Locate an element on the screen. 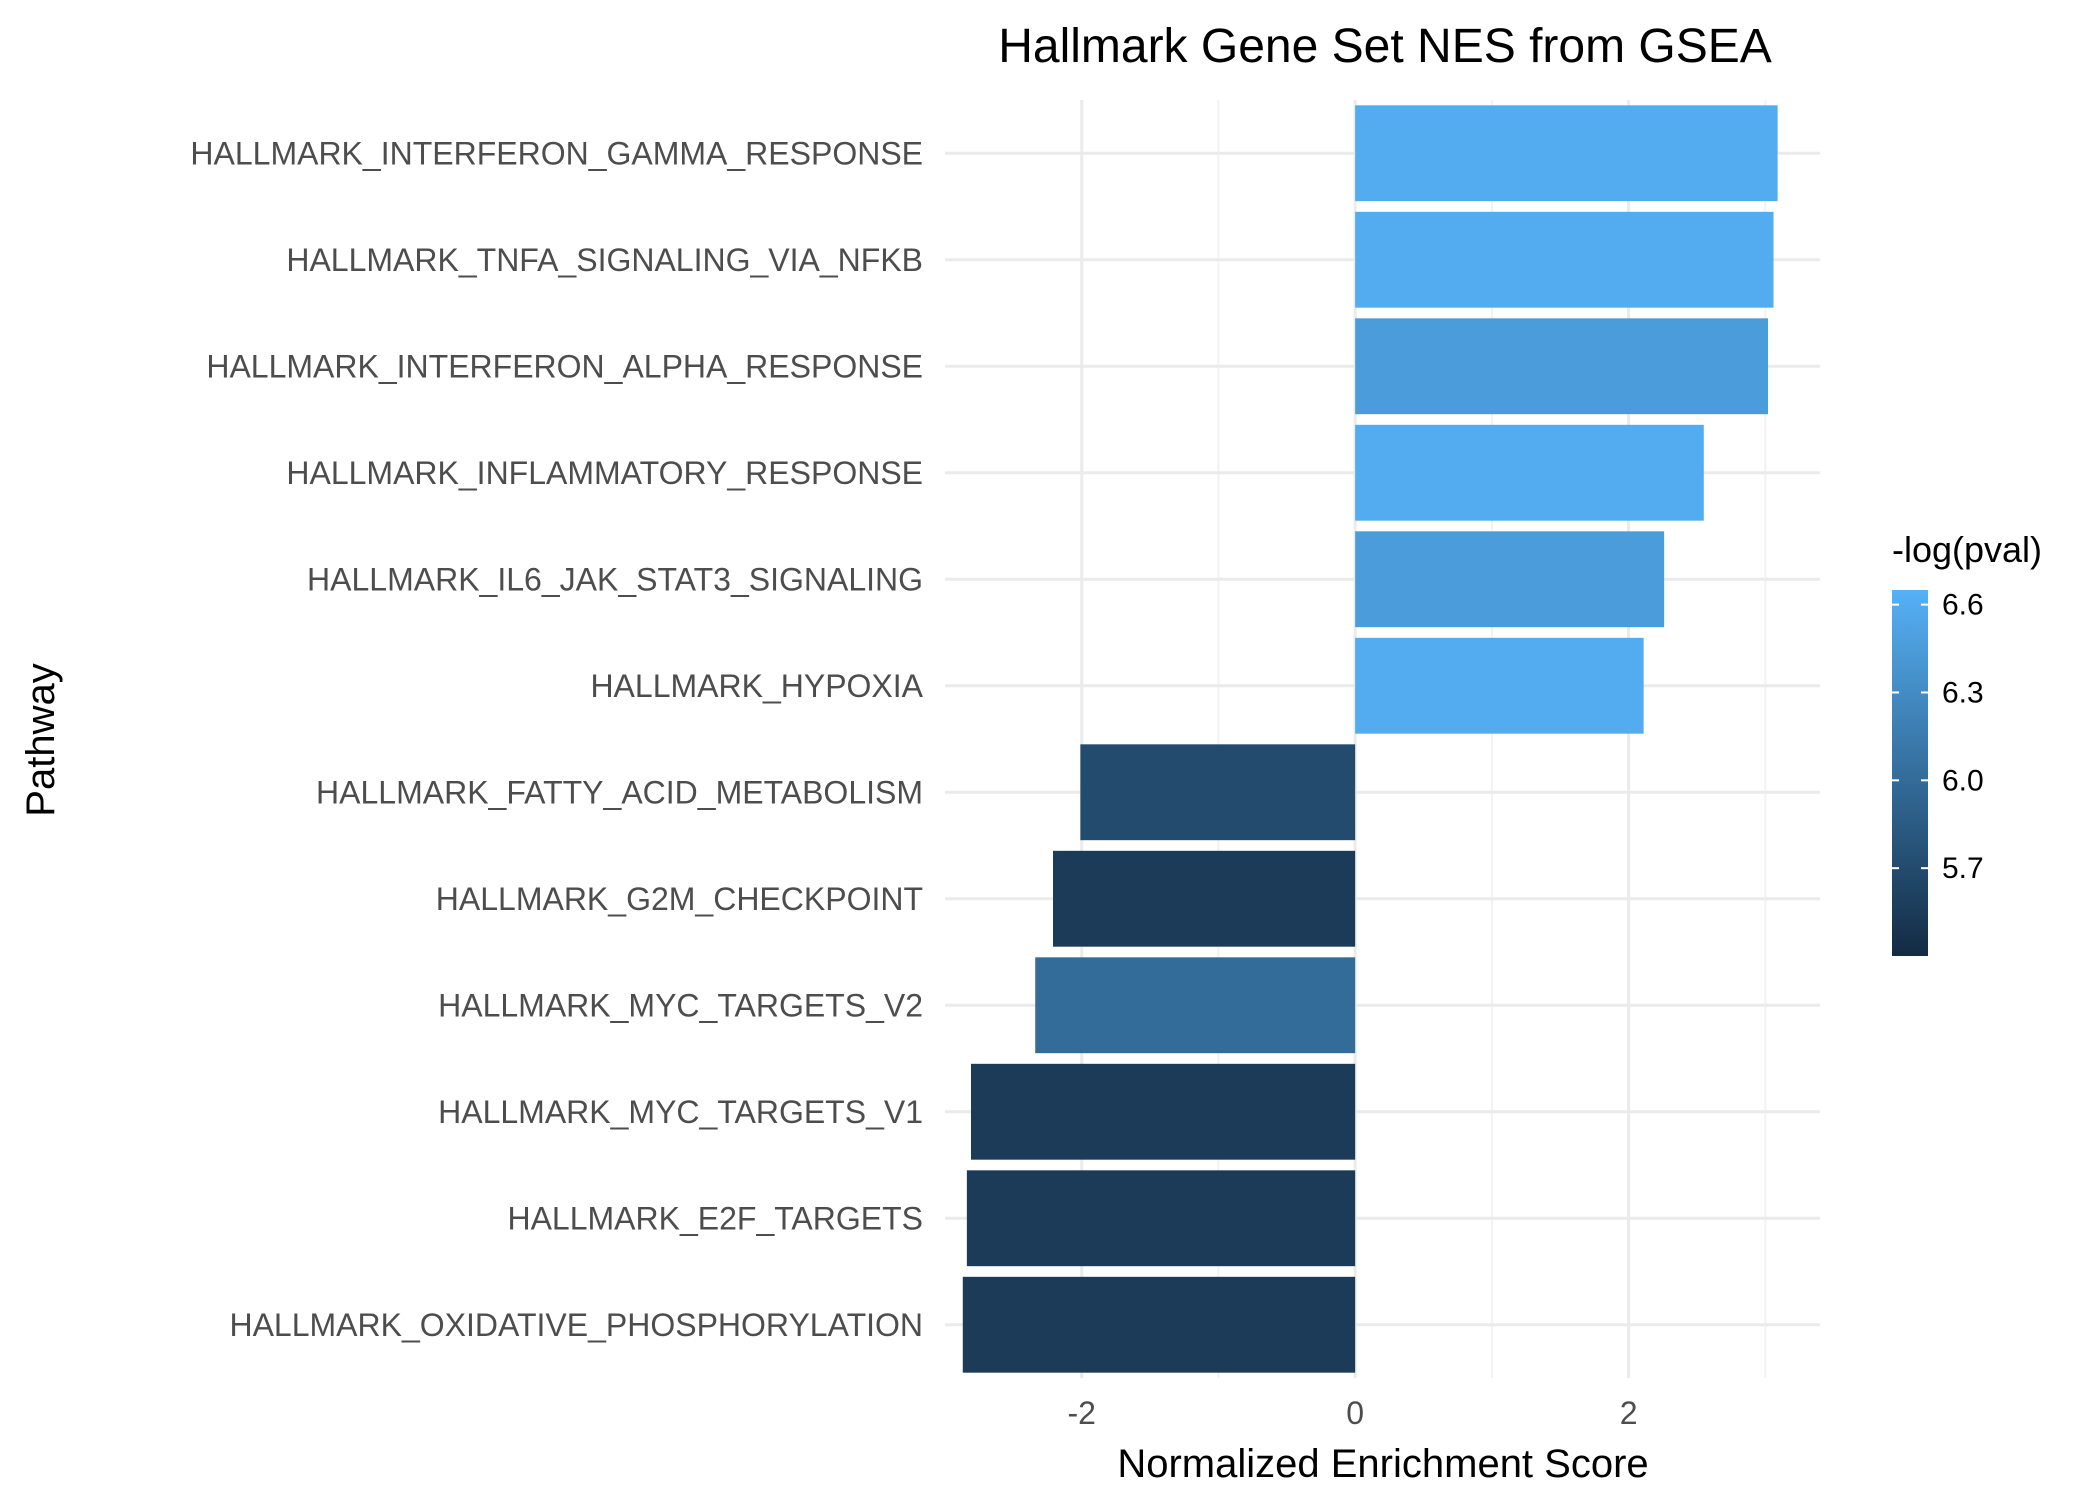 The image size is (2100, 1500). category-label: HALLMARK_TNFA_SIGNALING_VIA_NFKB is located at coordinates (604, 260).